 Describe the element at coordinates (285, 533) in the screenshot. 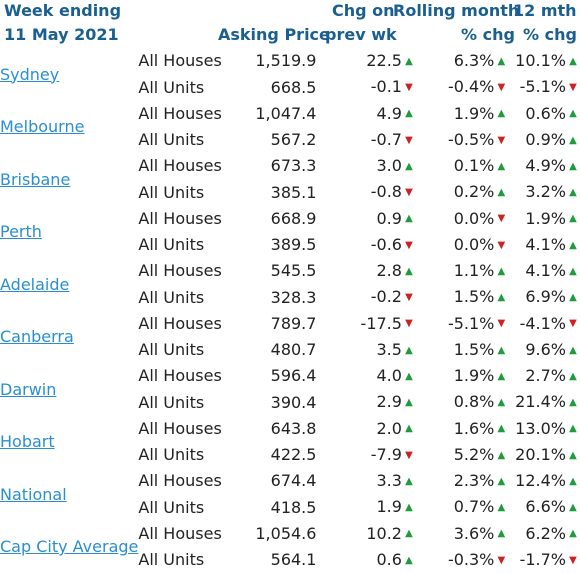

I see `asking-price-cell-value: 1,054.6` at that location.